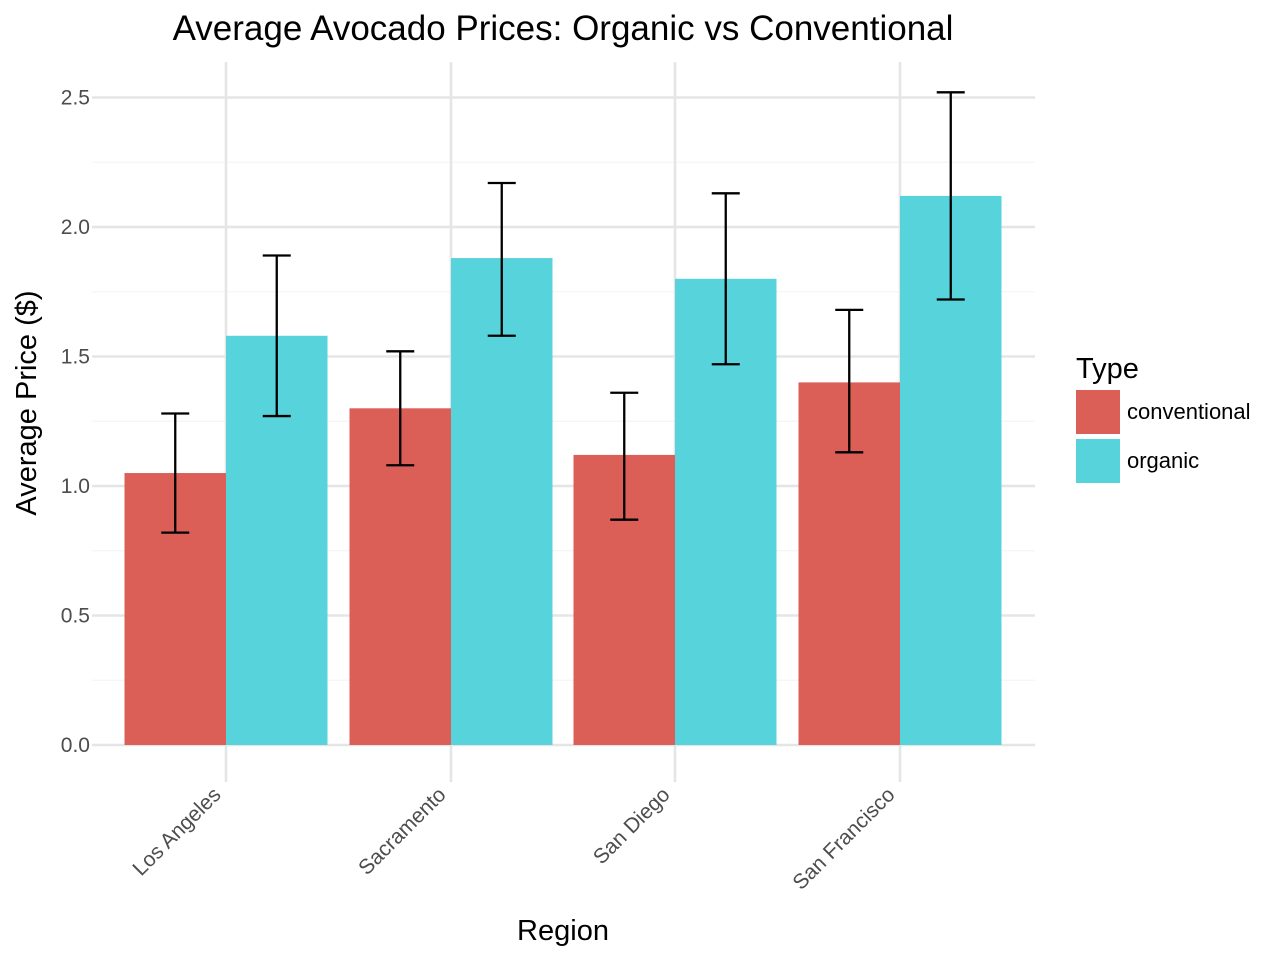 The height and width of the screenshot is (960, 1280). Describe the element at coordinates (502, 501) in the screenshot. I see `bar-organic` at that location.